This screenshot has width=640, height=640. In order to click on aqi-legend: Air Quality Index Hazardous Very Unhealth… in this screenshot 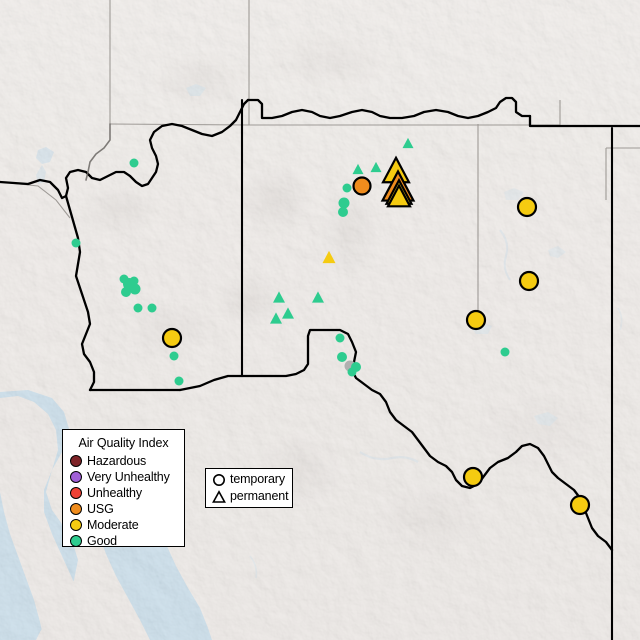, I will do `click(123, 488)`.